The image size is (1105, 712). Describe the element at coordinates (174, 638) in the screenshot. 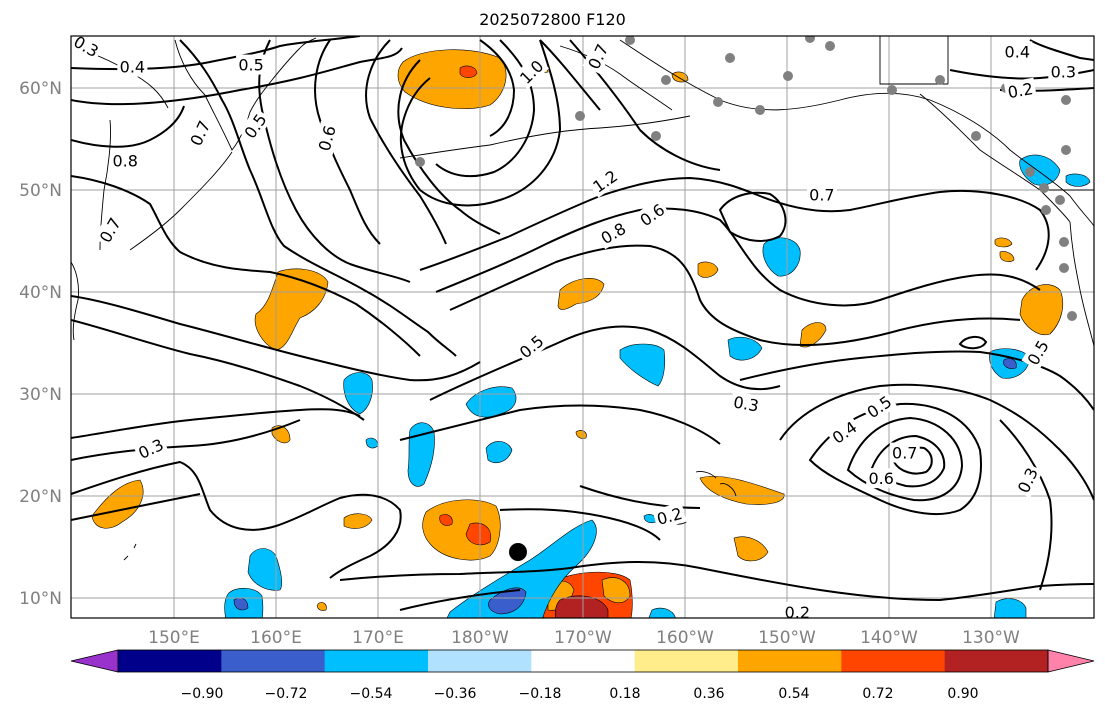

I see `lon-label: 150°E` at that location.